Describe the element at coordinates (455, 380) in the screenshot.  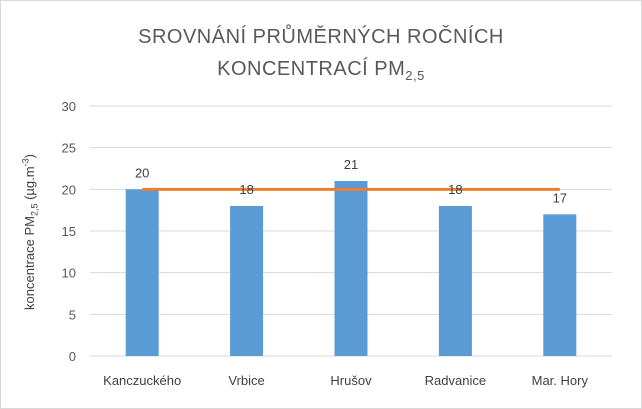
I see `x-tick-label: Radvanice` at that location.